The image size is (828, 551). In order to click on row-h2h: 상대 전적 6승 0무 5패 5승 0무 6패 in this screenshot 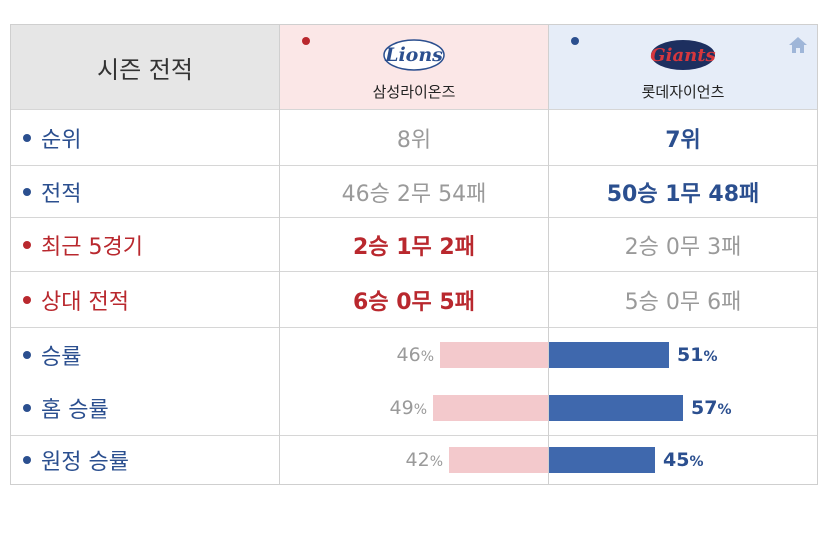, I will do `click(414, 299)`.